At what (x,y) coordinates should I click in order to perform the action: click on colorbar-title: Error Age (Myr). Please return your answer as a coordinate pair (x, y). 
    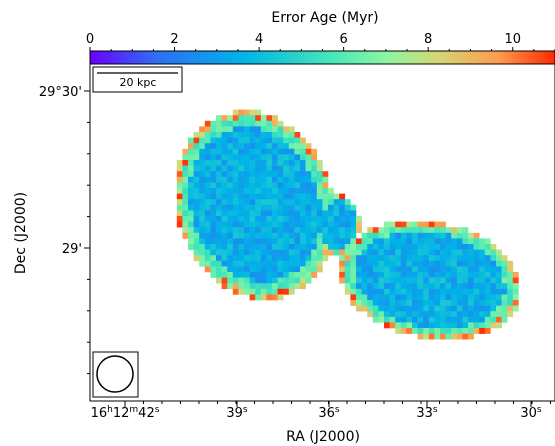
    Looking at the image, I should click on (324, 18).